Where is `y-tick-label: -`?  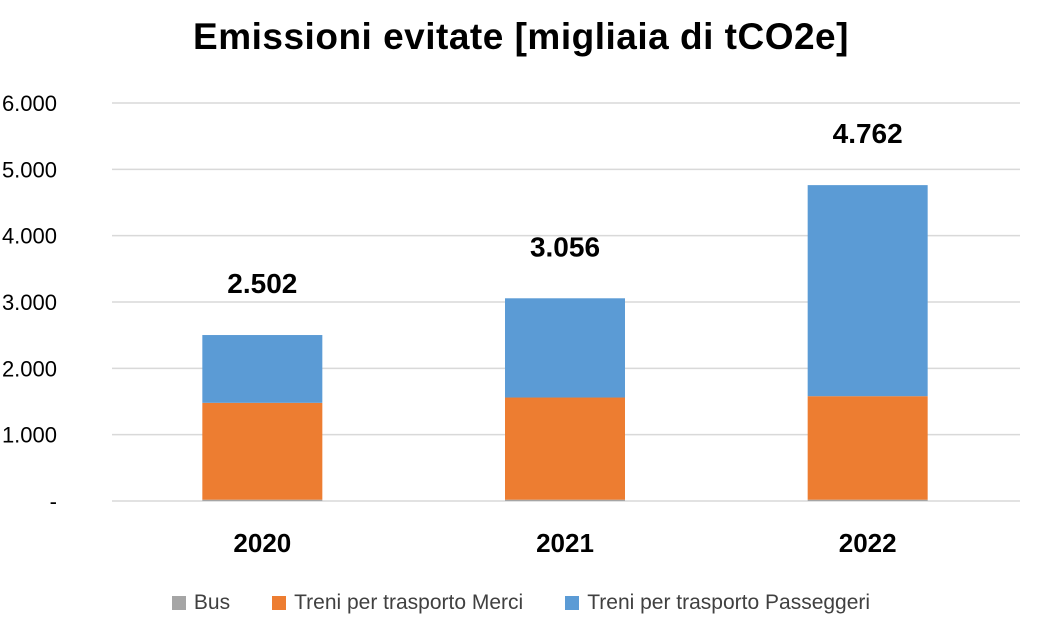
y-tick-label: - is located at coordinates (53, 501).